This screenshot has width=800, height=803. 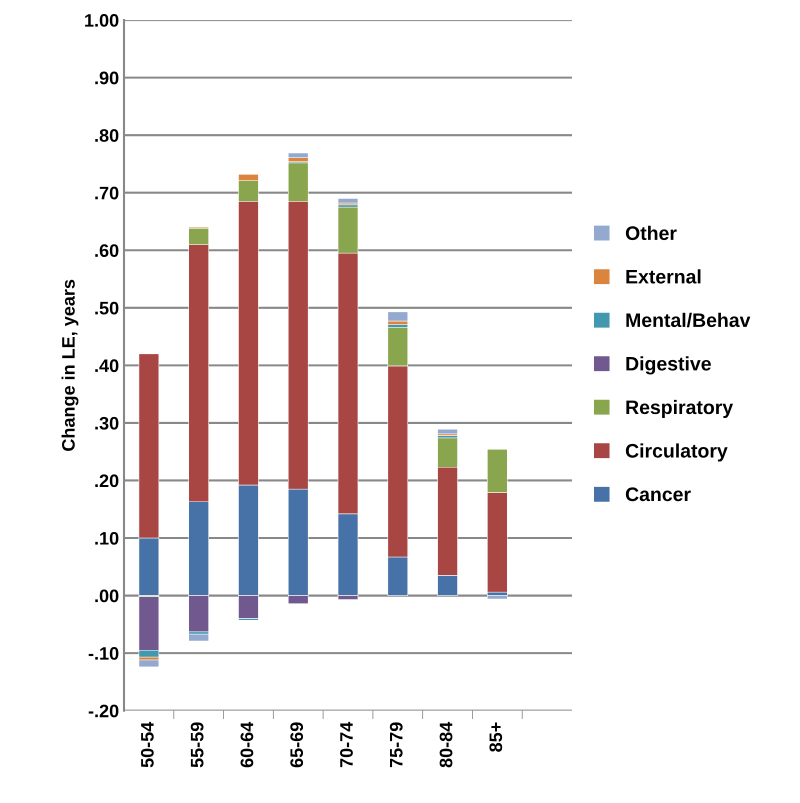 What do you see at coordinates (101, 20) in the screenshot?
I see `y-tick-label: 1.00` at bounding box center [101, 20].